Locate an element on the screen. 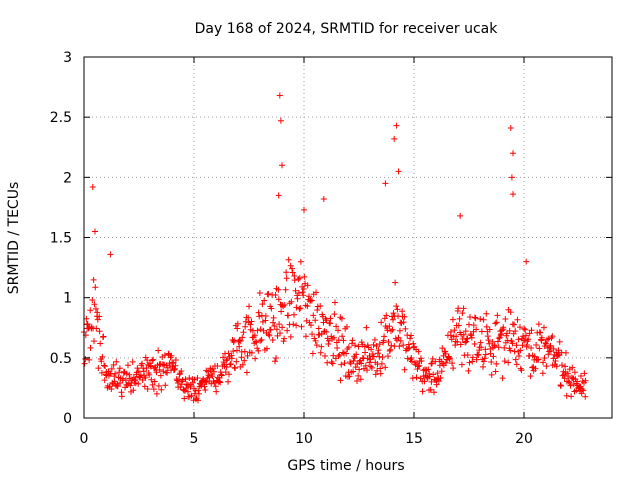 This screenshot has width=640, height=480. y-tick-label: 2.5 is located at coordinates (61, 118).